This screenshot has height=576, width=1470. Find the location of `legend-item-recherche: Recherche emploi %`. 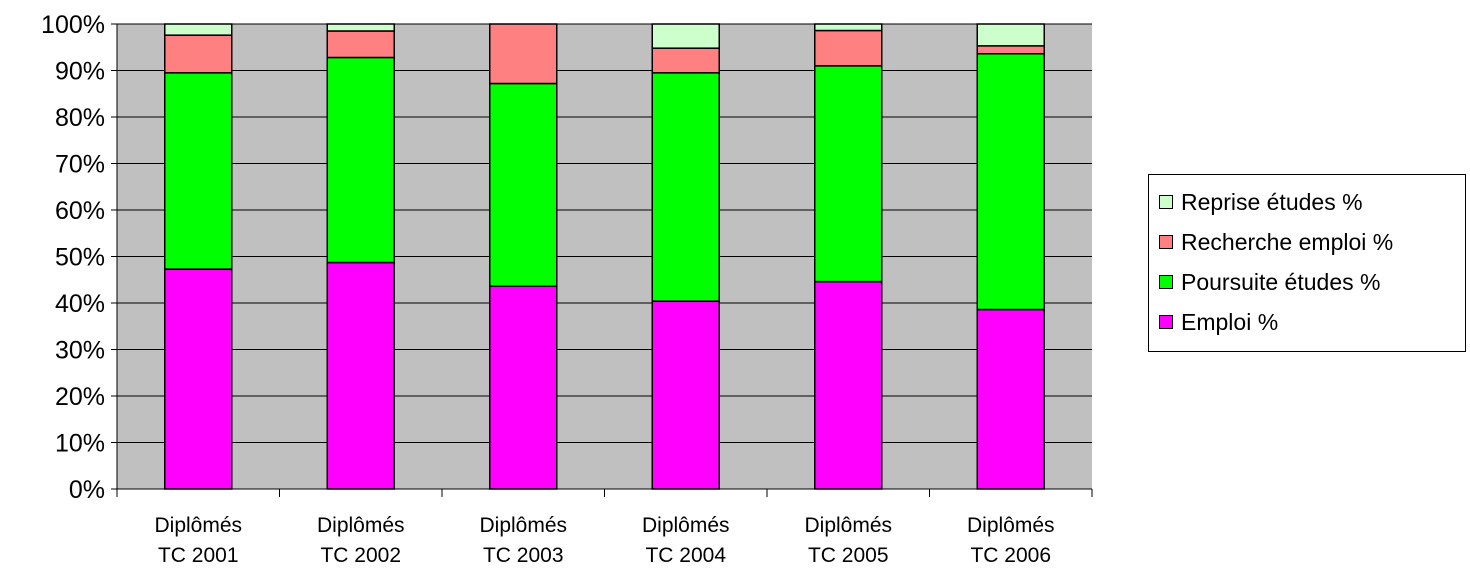

legend-item-recherche: Recherche emploi % is located at coordinates (1276, 242).